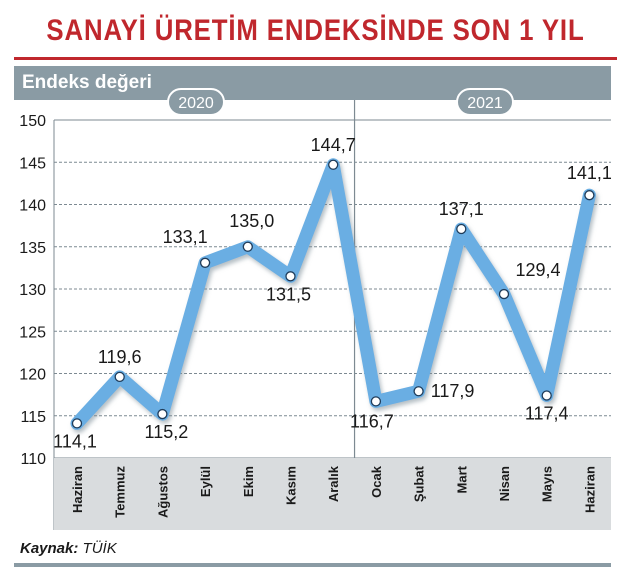 This screenshot has width=631, height=581. What do you see at coordinates (75, 441) in the screenshot?
I see `data-label: 114,1` at bounding box center [75, 441].